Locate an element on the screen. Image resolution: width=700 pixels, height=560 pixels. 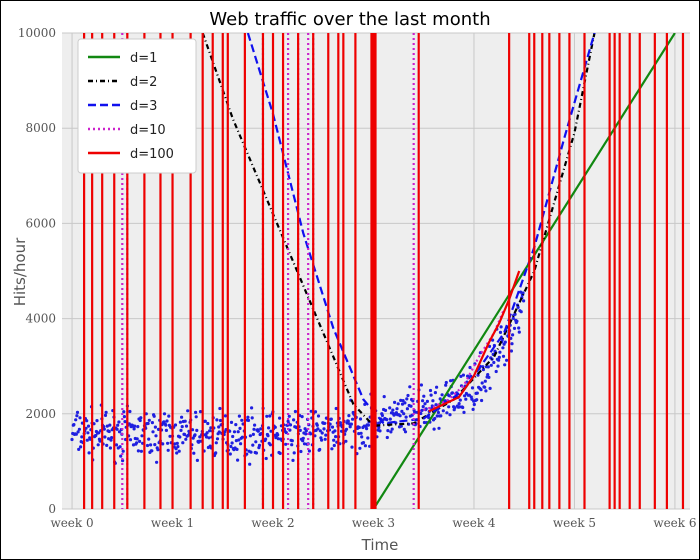
y-tick-label: 6000 is located at coordinates (40, 223).